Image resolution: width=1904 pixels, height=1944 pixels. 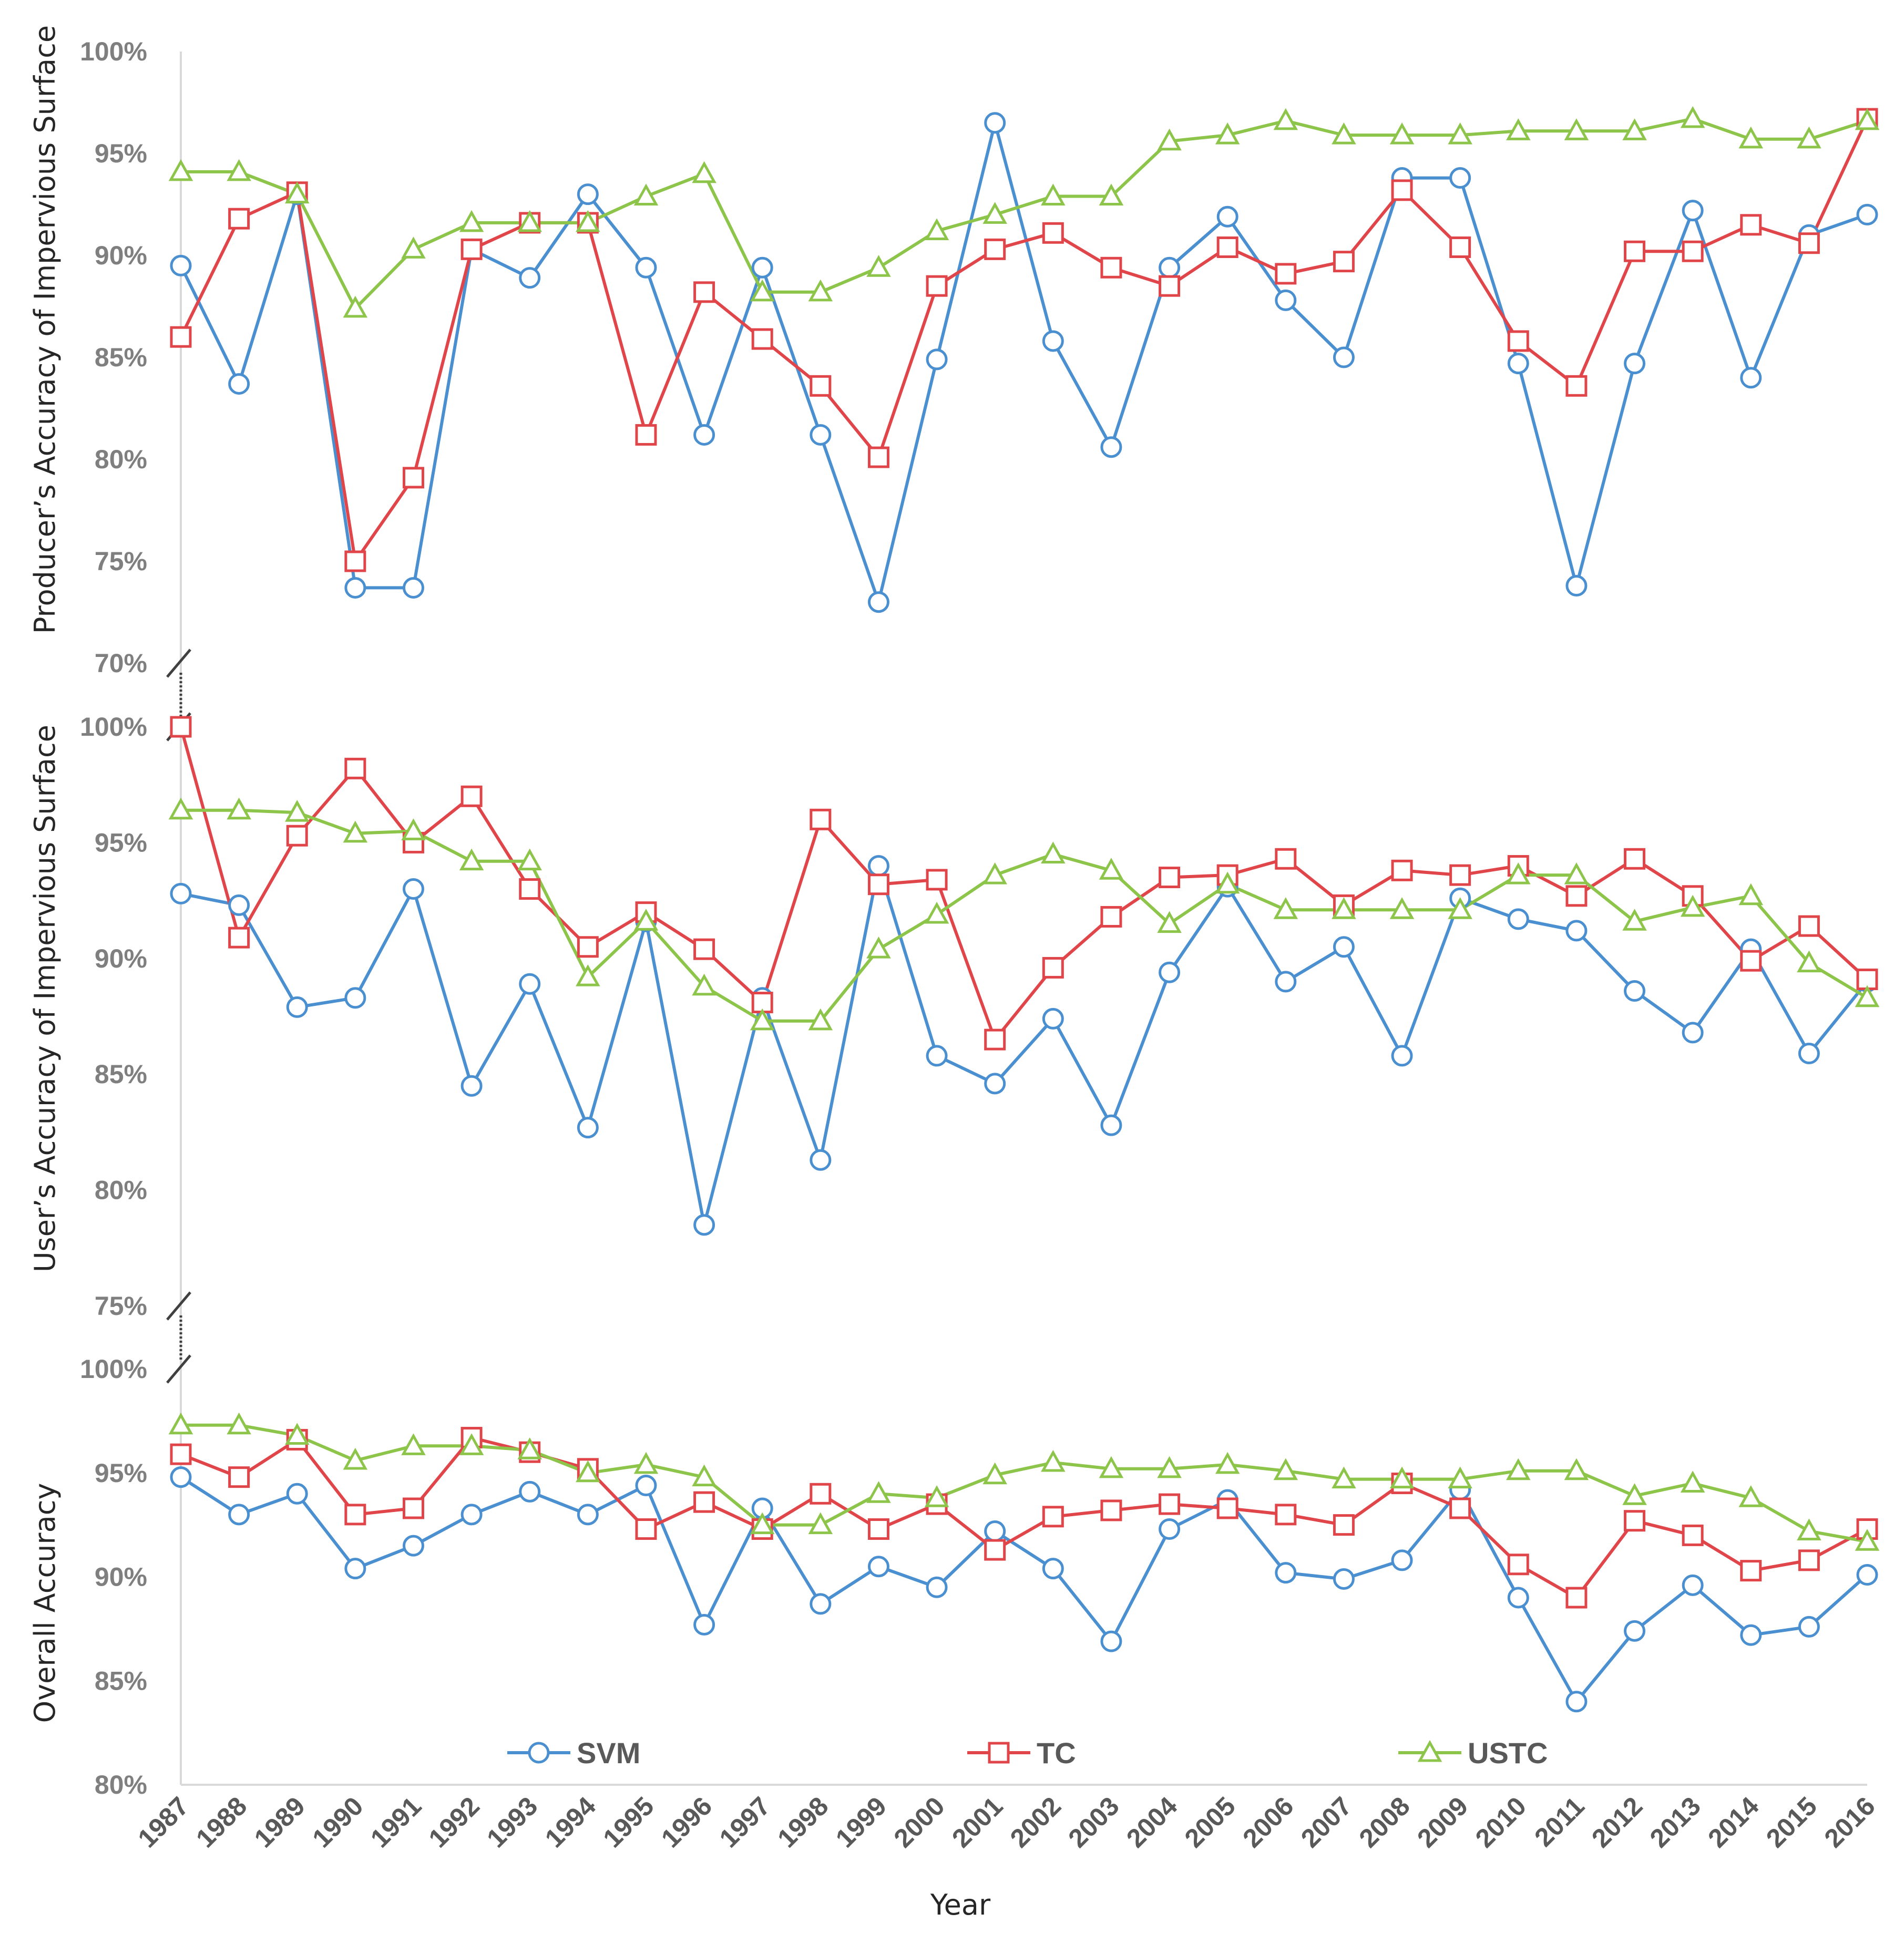 I want to click on point-producers-svm-2005, so click(x=1227, y=216).